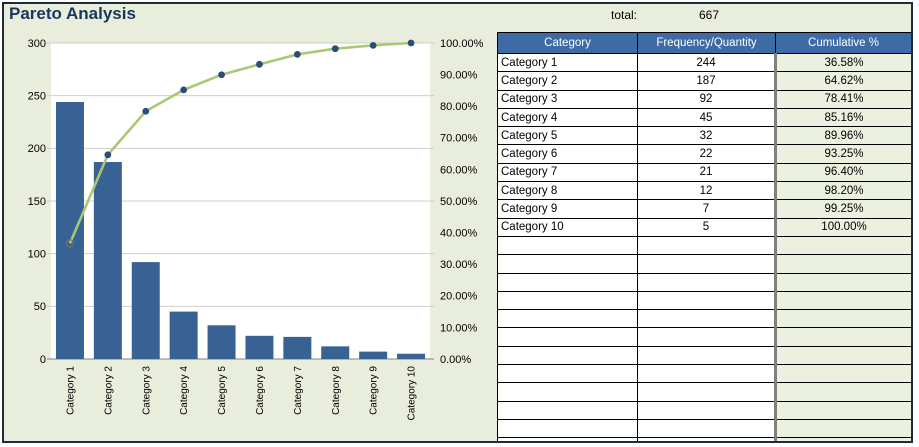 Image resolution: width=919 pixels, height=447 pixels. I want to click on cell-cumulative: 78.41%, so click(842, 99).